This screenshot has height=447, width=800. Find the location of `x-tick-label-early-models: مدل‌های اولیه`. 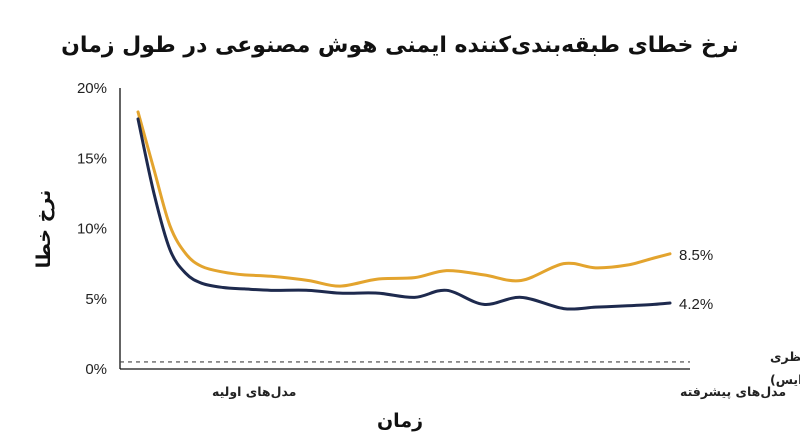

x-tick-label-early-models: مدل‌های اولیه is located at coordinates (254, 391).